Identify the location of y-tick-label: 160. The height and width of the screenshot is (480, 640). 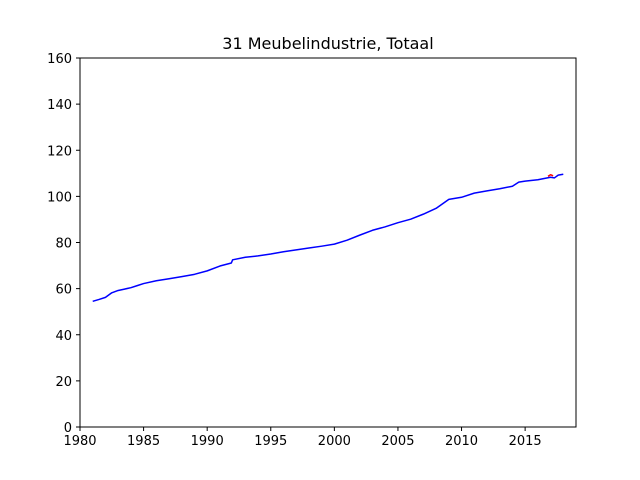
(59, 59).